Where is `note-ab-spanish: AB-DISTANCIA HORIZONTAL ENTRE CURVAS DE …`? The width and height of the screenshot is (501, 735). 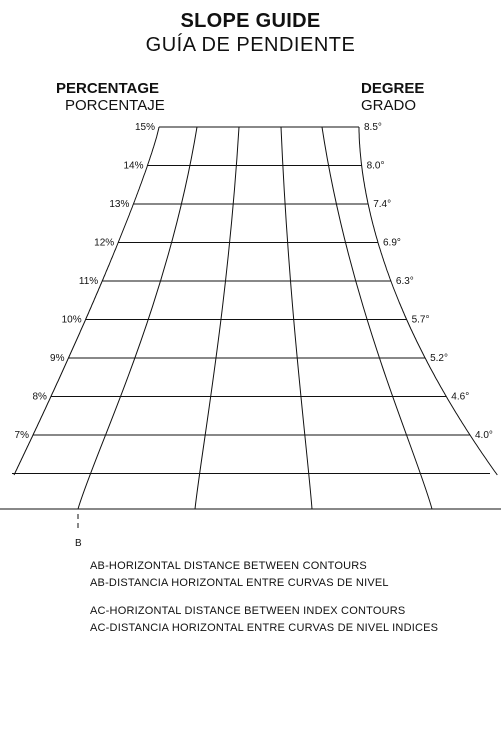 note-ab-spanish: AB-DISTANCIA HORIZONTAL ENTRE CURVAS DE … is located at coordinates (239, 583).